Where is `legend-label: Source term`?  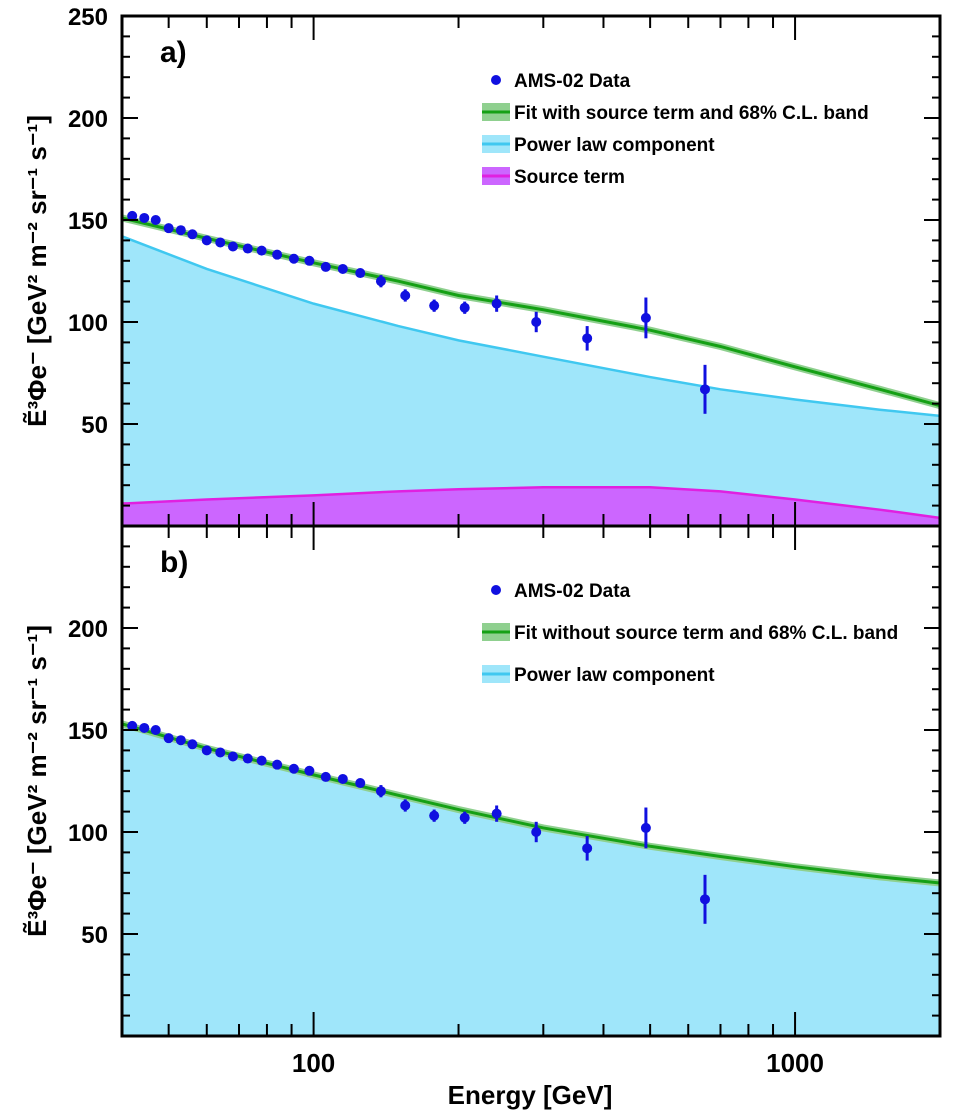
legend-label: Source term is located at coordinates (569, 177).